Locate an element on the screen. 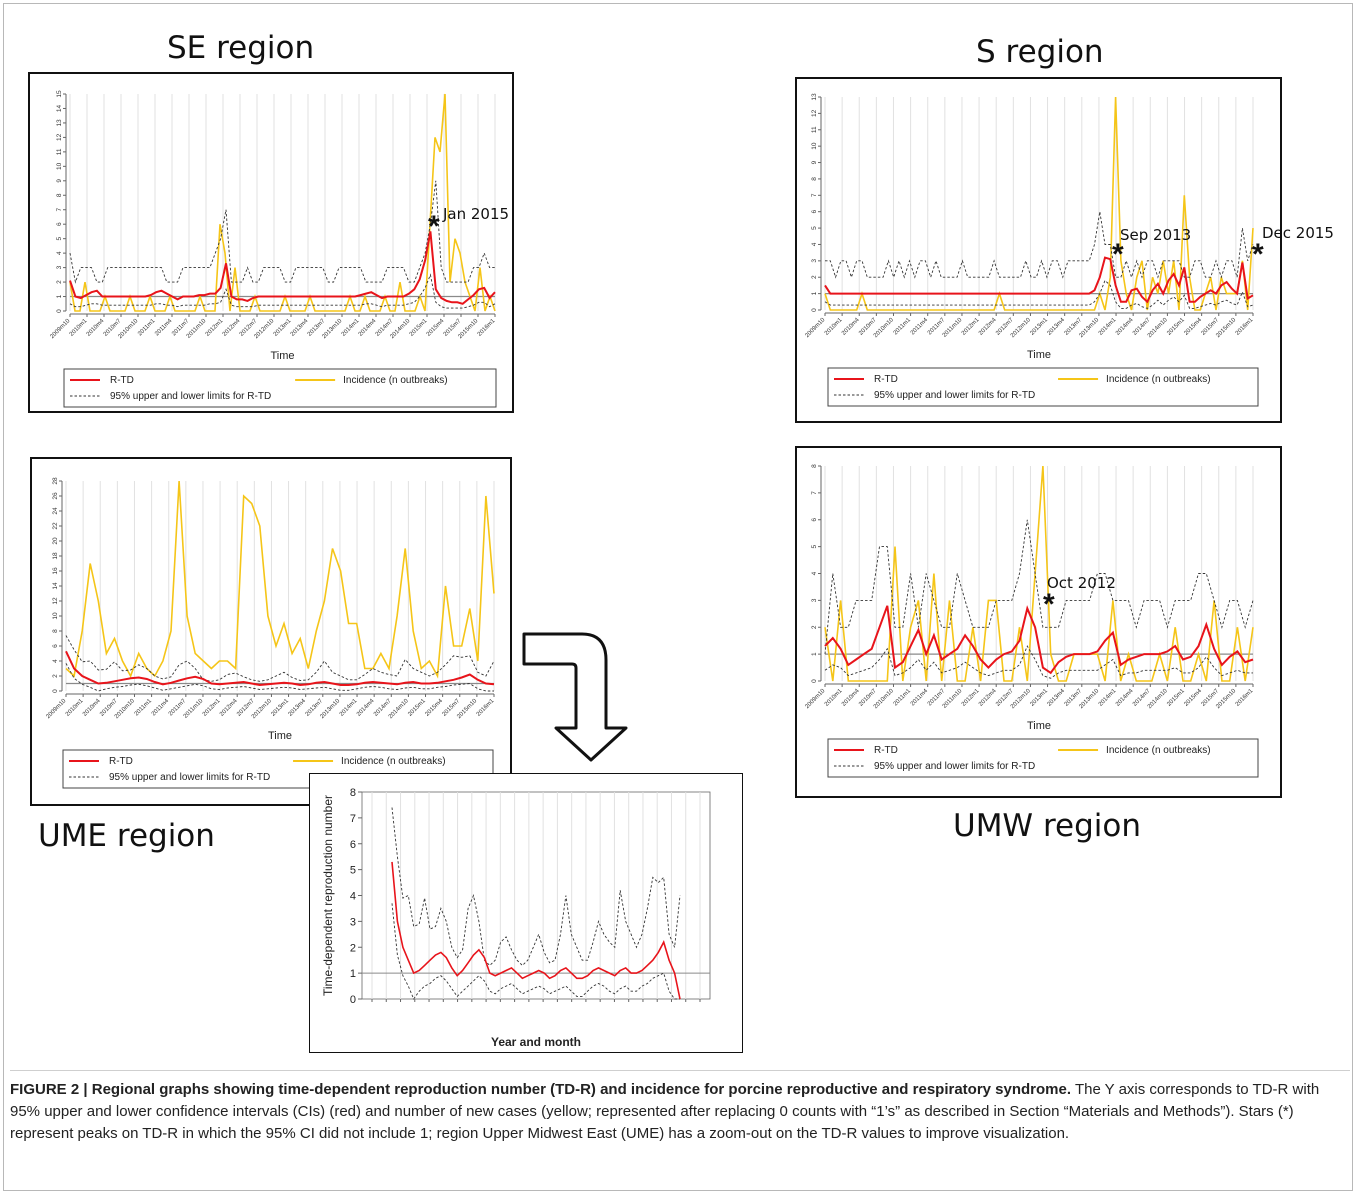 This screenshot has height=1194, width=1356. plot-area is located at coordinates (536, 895).